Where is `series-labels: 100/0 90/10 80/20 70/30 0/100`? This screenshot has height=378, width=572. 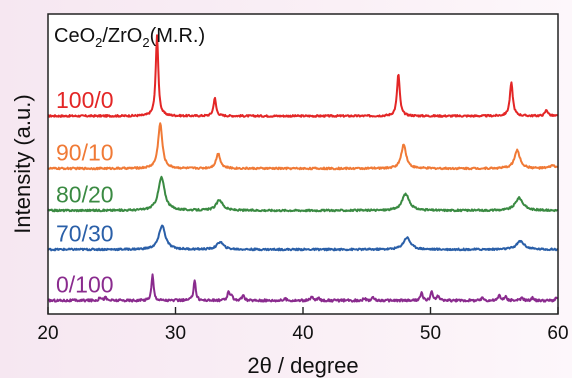
series-labels: 100/0 90/10 80/20 70/30 0/100 is located at coordinates (85, 192).